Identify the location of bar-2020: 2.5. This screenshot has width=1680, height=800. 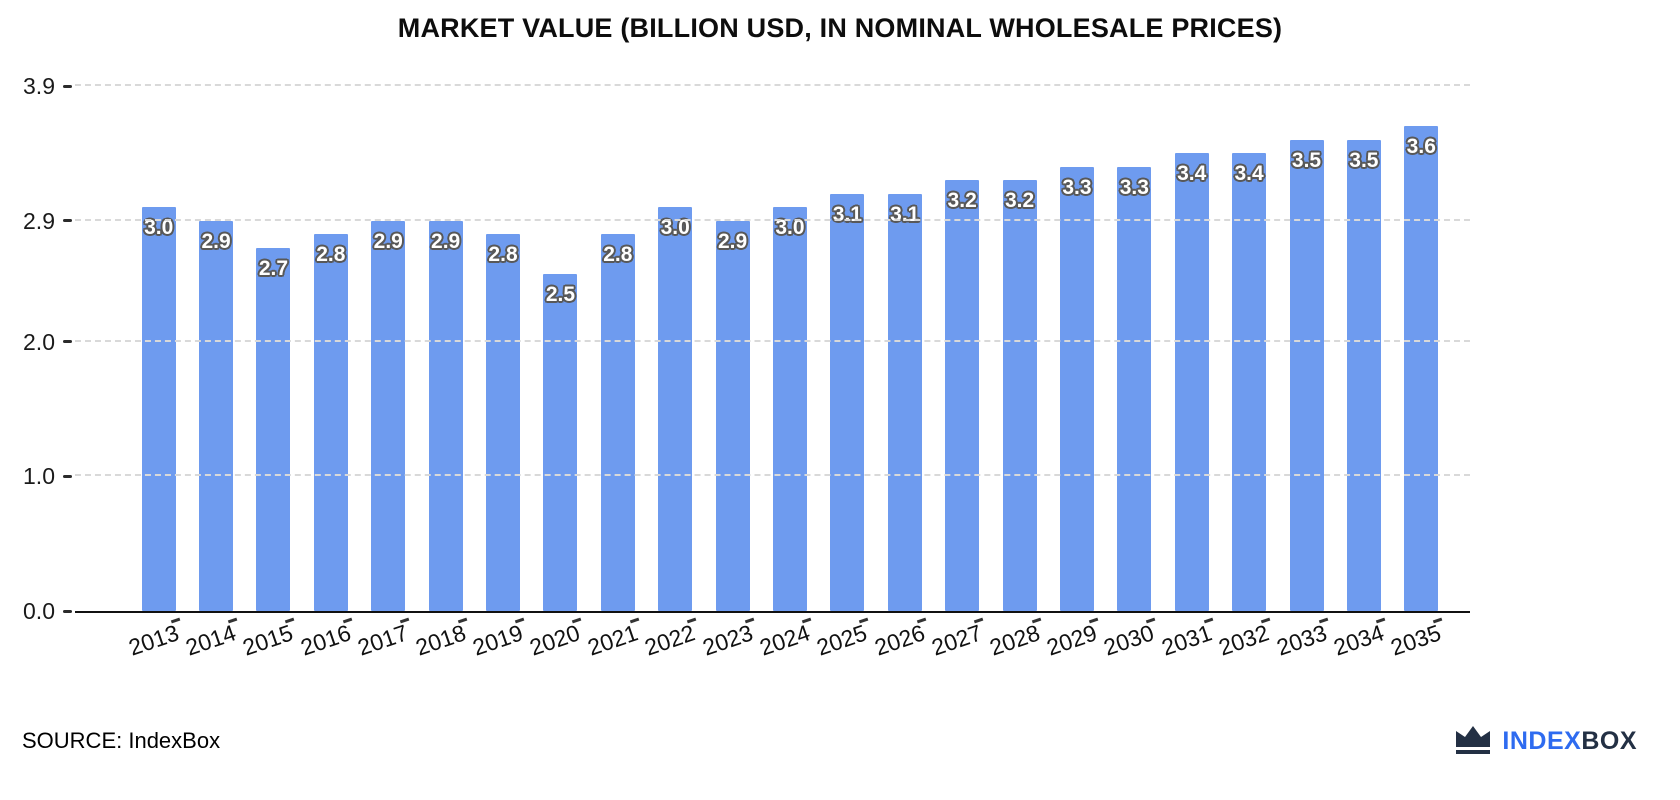
(560, 442).